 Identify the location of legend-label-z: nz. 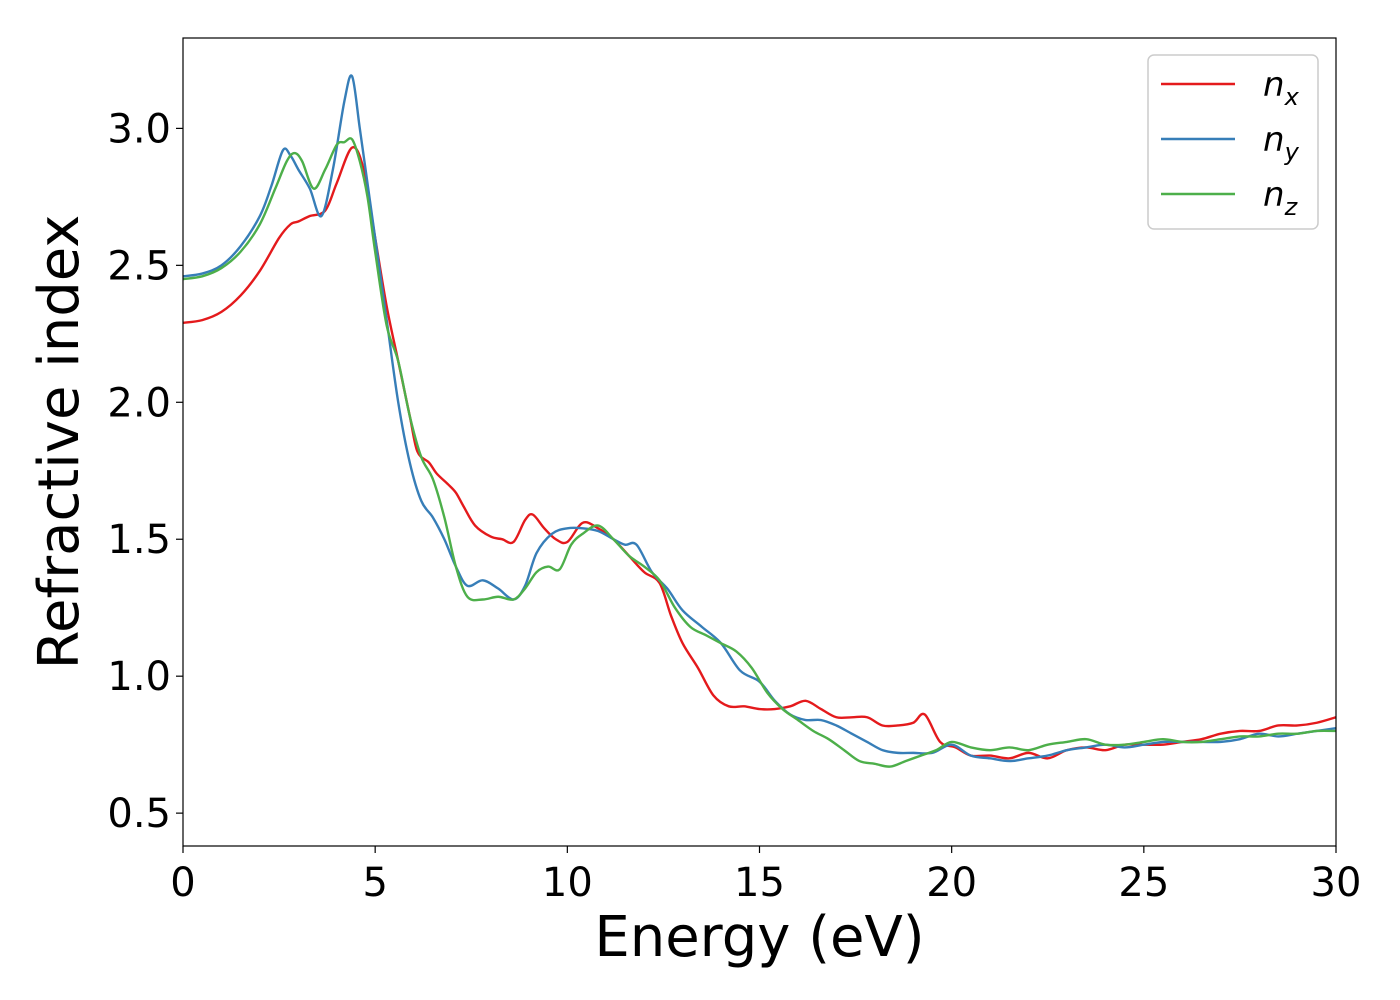
(1281, 198).